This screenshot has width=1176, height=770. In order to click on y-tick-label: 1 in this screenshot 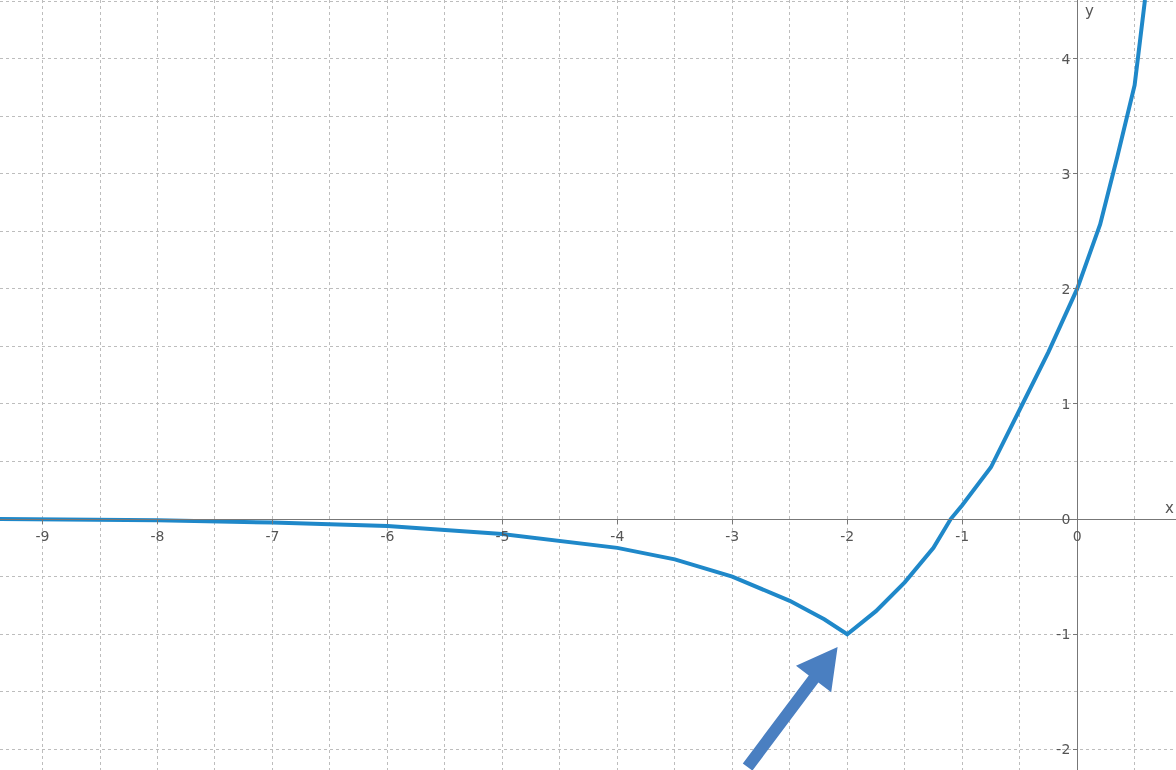, I will do `click(1066, 403)`.